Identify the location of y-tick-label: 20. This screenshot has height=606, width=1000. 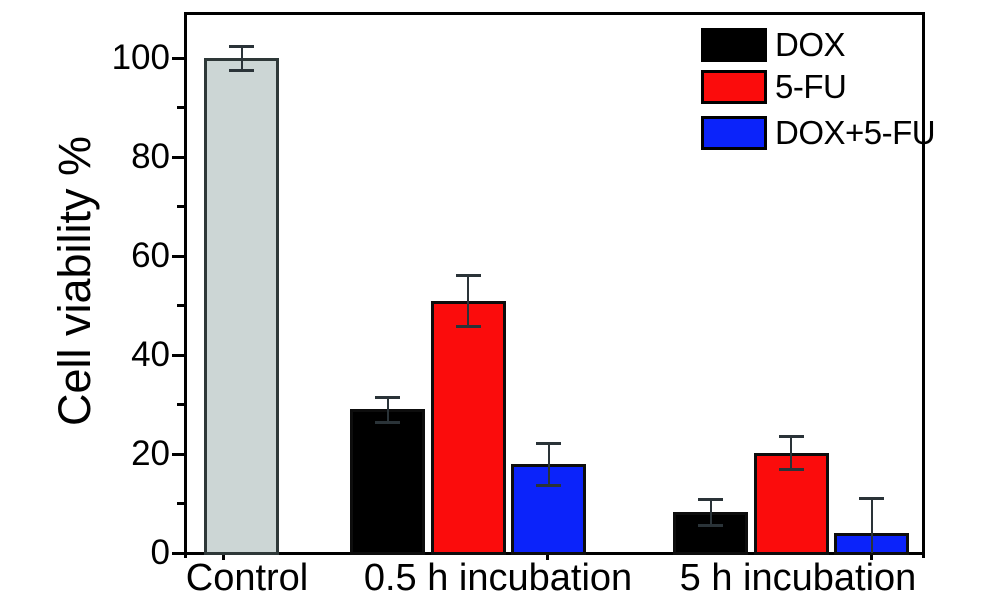
(150, 453).